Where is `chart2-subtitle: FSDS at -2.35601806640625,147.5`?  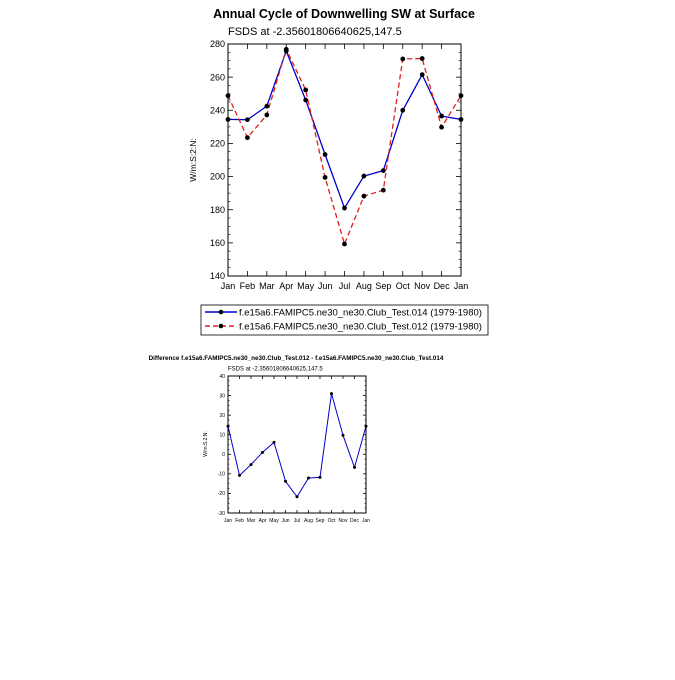
chart2-subtitle: FSDS at -2.35601806640625,147.5 is located at coordinates (275, 370).